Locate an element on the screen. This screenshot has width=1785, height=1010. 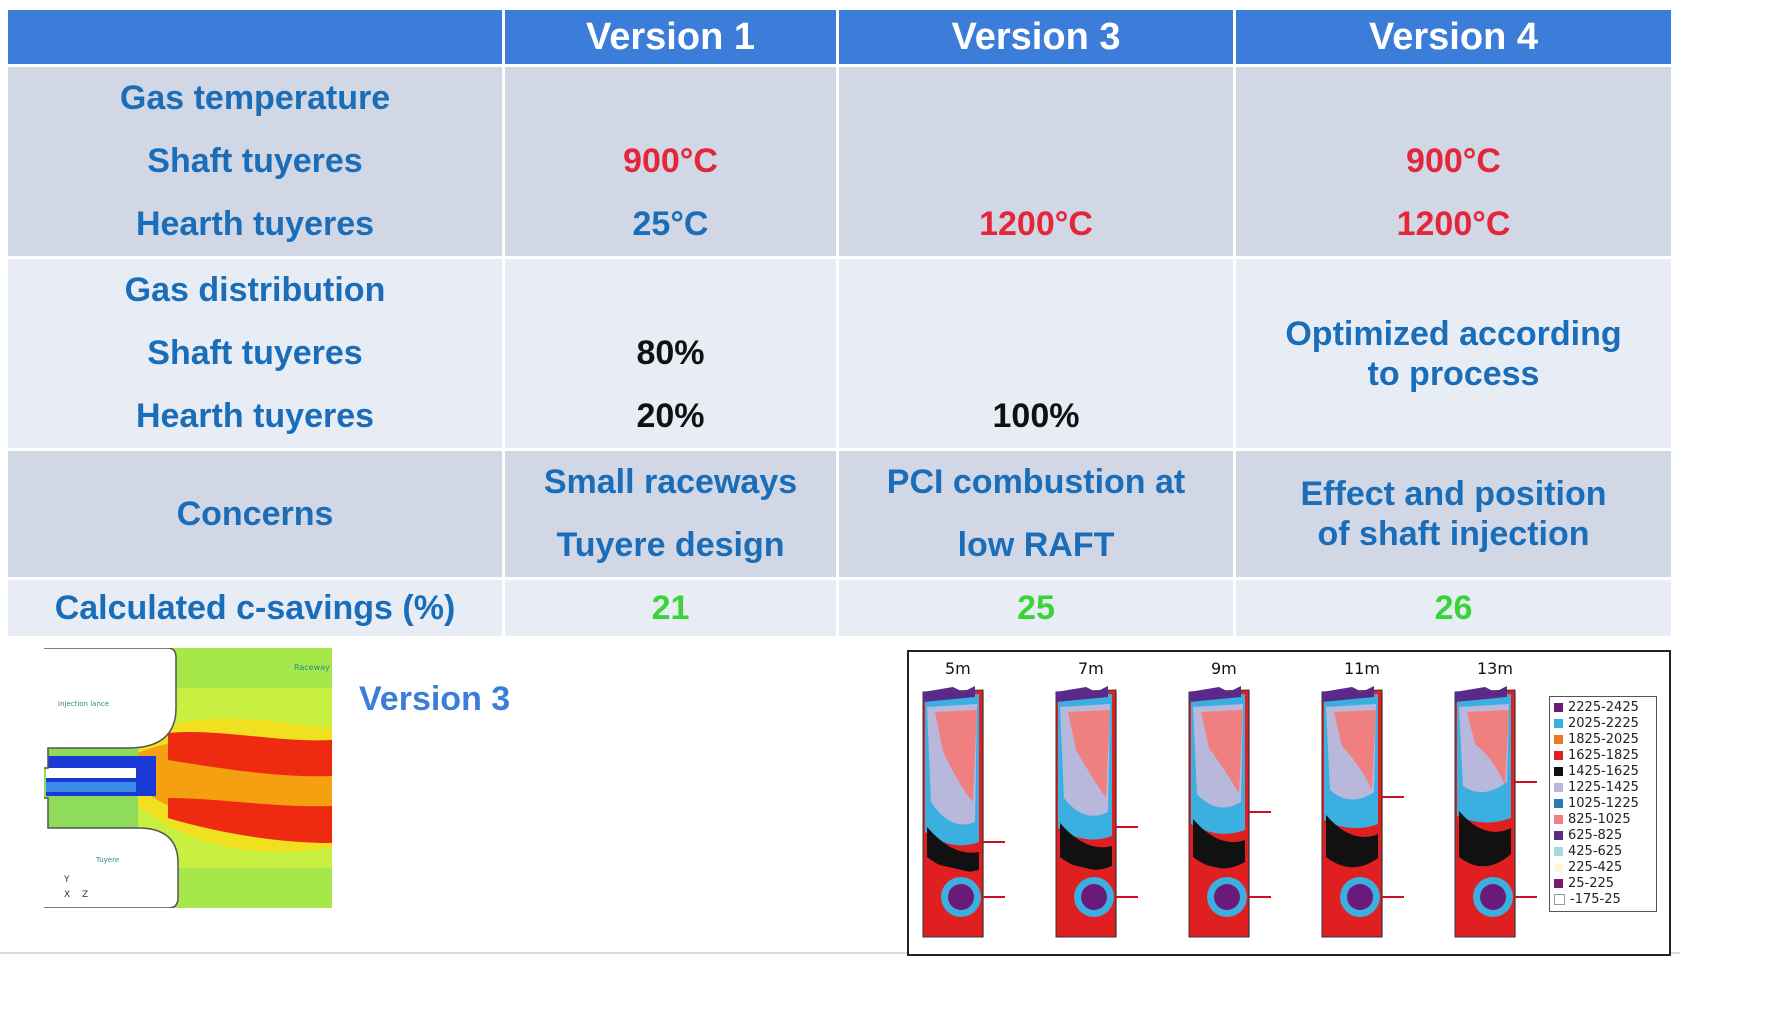
raceway-simulation-image: Raceway Injection lance Tuyere Y X Z is located at coordinates (175, 778).